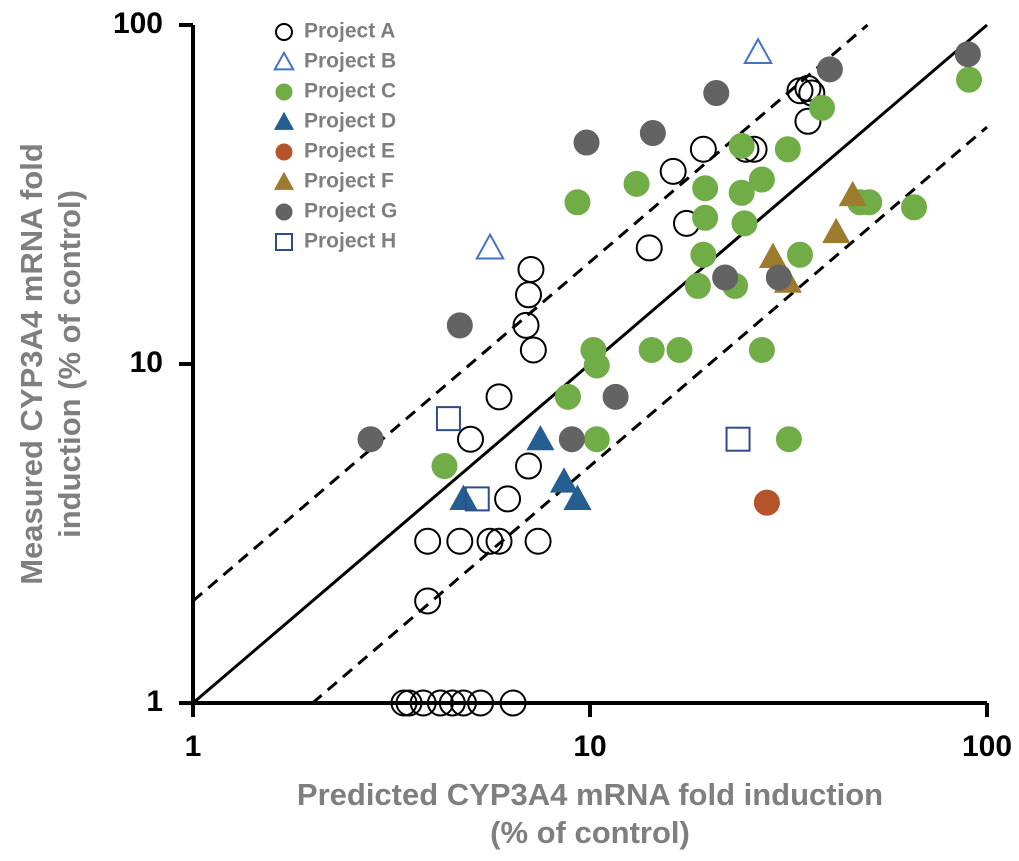 Image resolution: width=1019 pixels, height=861 pixels. Describe the element at coordinates (138, 23) in the screenshot. I see `y-tick-label: 100` at that location.